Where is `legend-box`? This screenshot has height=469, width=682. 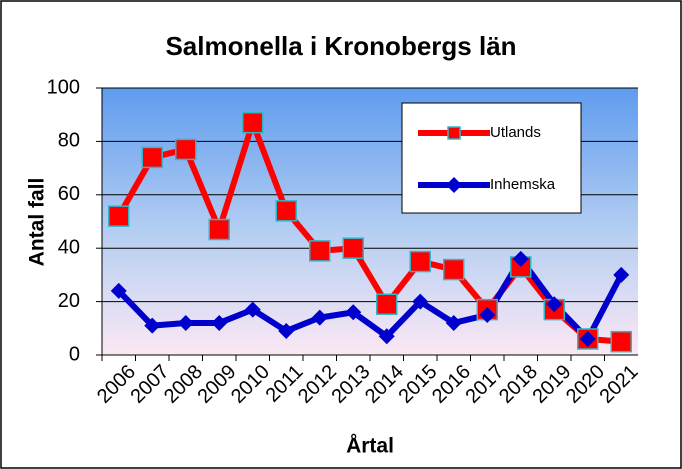 legend-box is located at coordinates (491, 158).